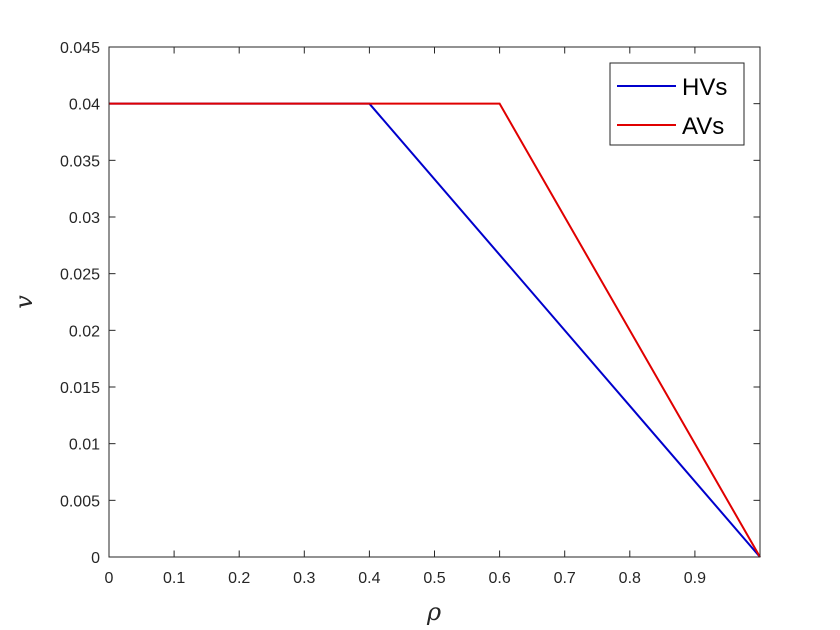 This screenshot has height=630, width=840. Describe the element at coordinates (84, 105) in the screenshot. I see `y-tick-label: 0.04` at that location.